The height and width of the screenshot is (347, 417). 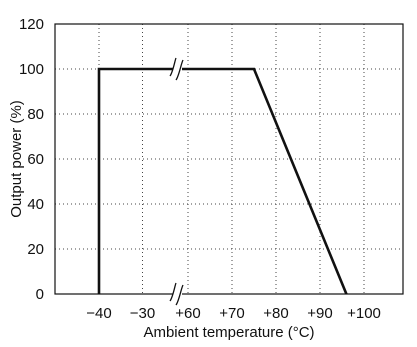 I want to click on y-tick-label: 20, so click(x=35, y=249).